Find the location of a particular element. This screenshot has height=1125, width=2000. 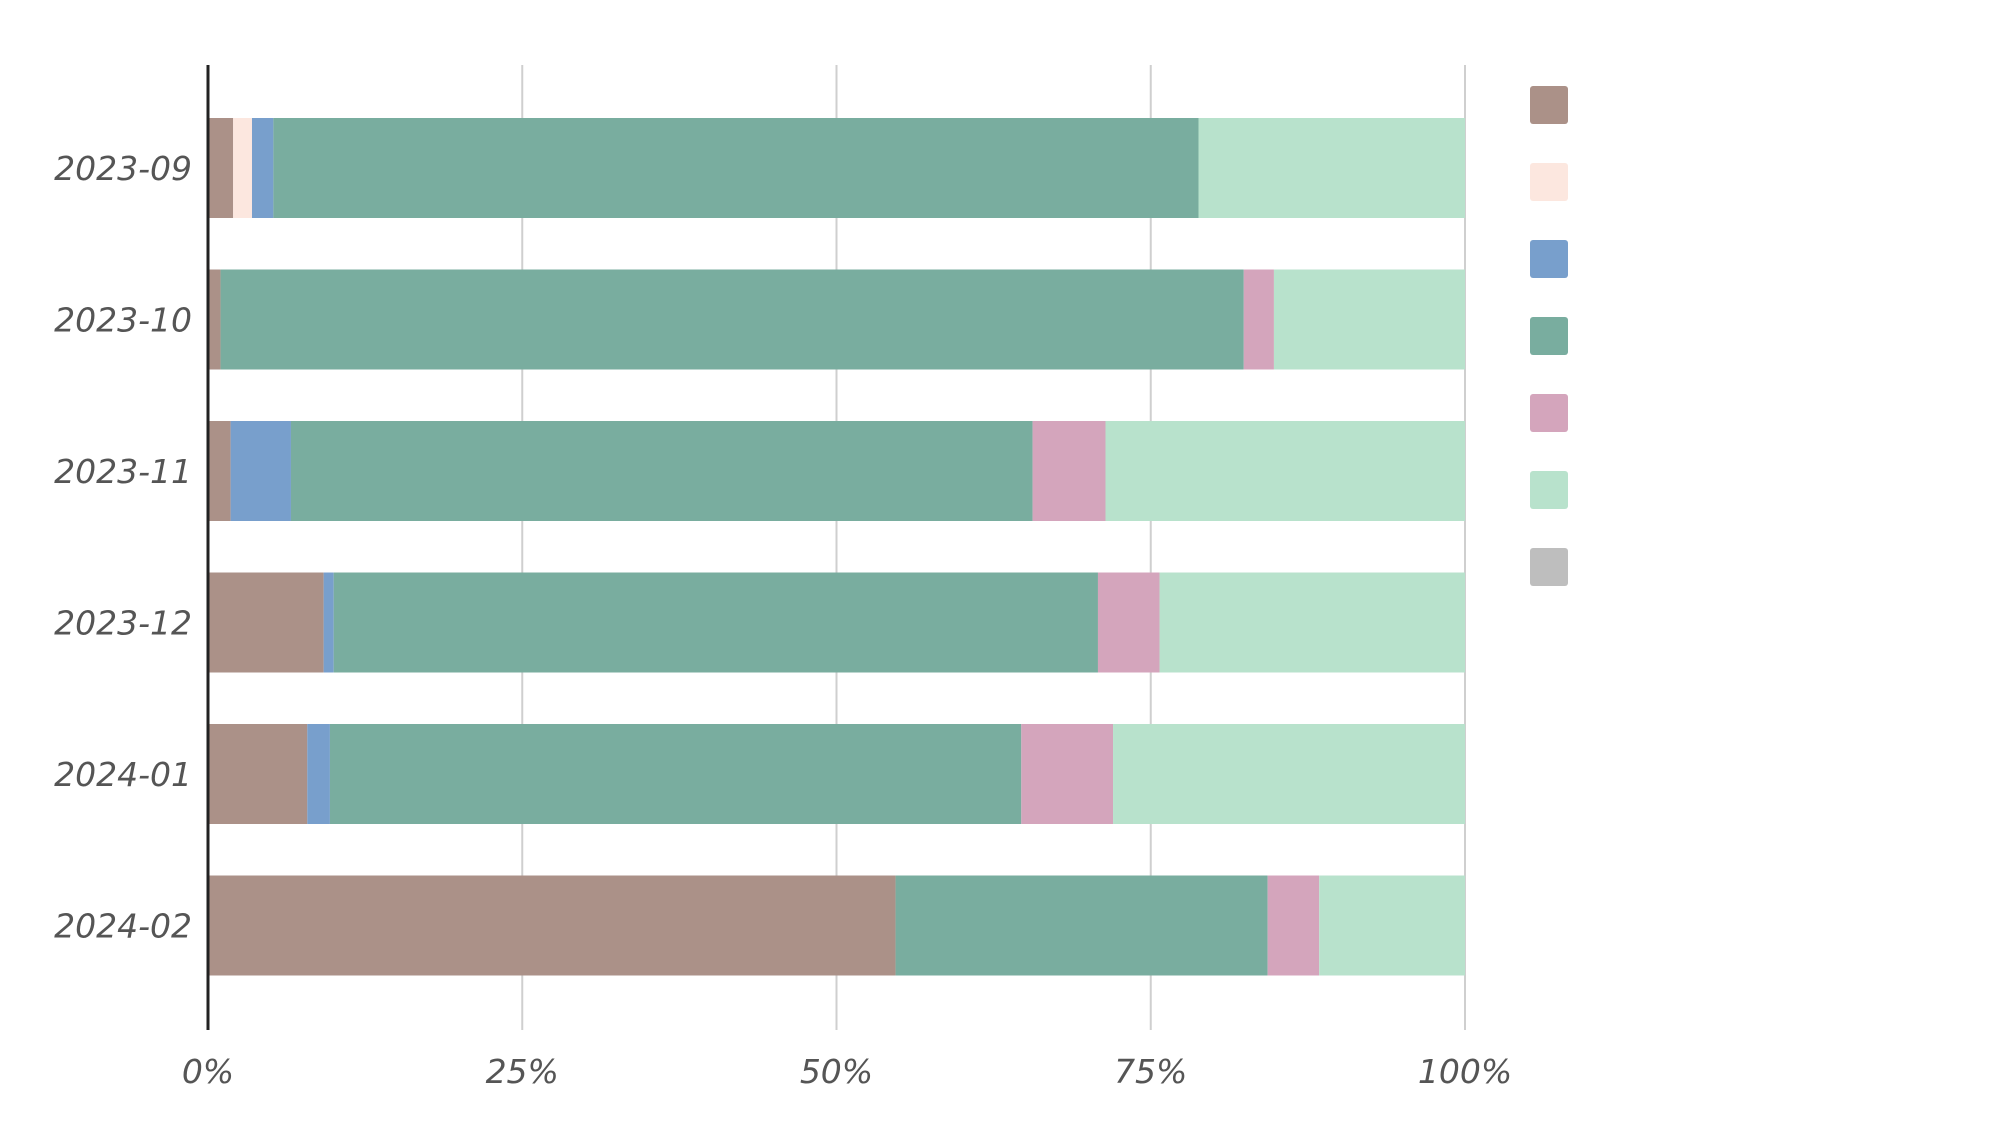

y-tick-label: 2023-09 is located at coordinates (123, 168).